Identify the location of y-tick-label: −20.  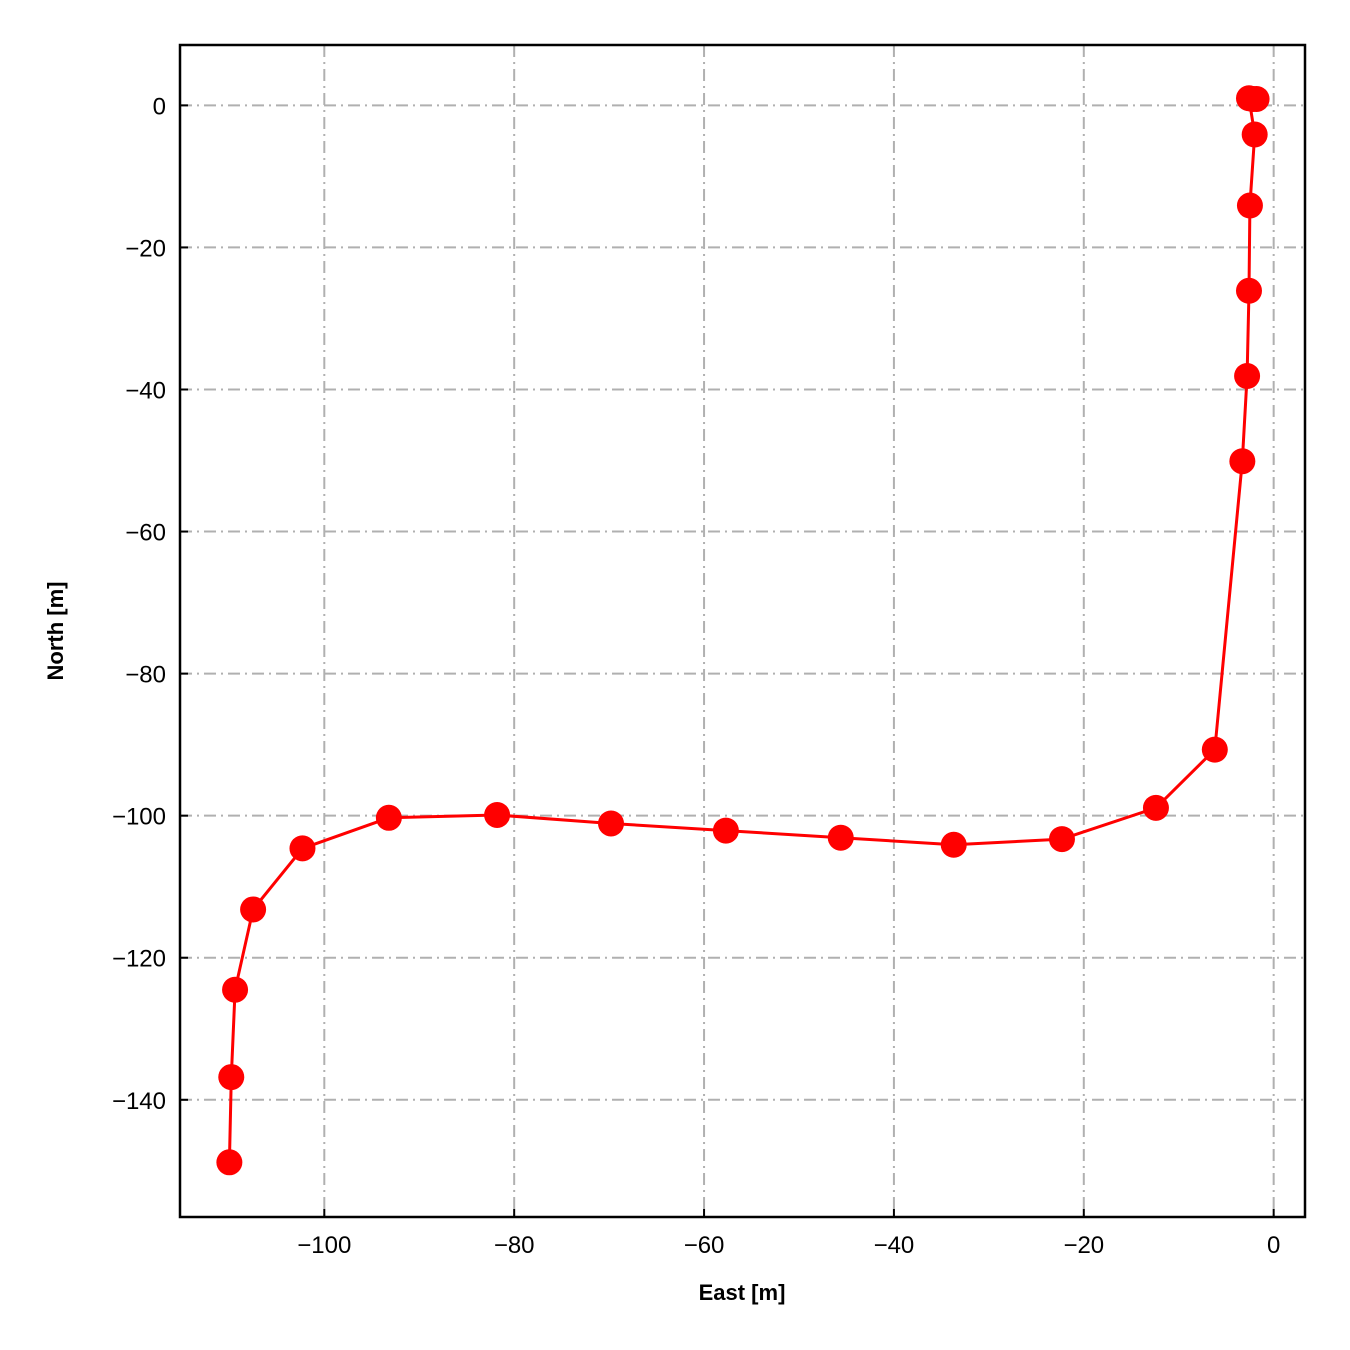
(145, 248).